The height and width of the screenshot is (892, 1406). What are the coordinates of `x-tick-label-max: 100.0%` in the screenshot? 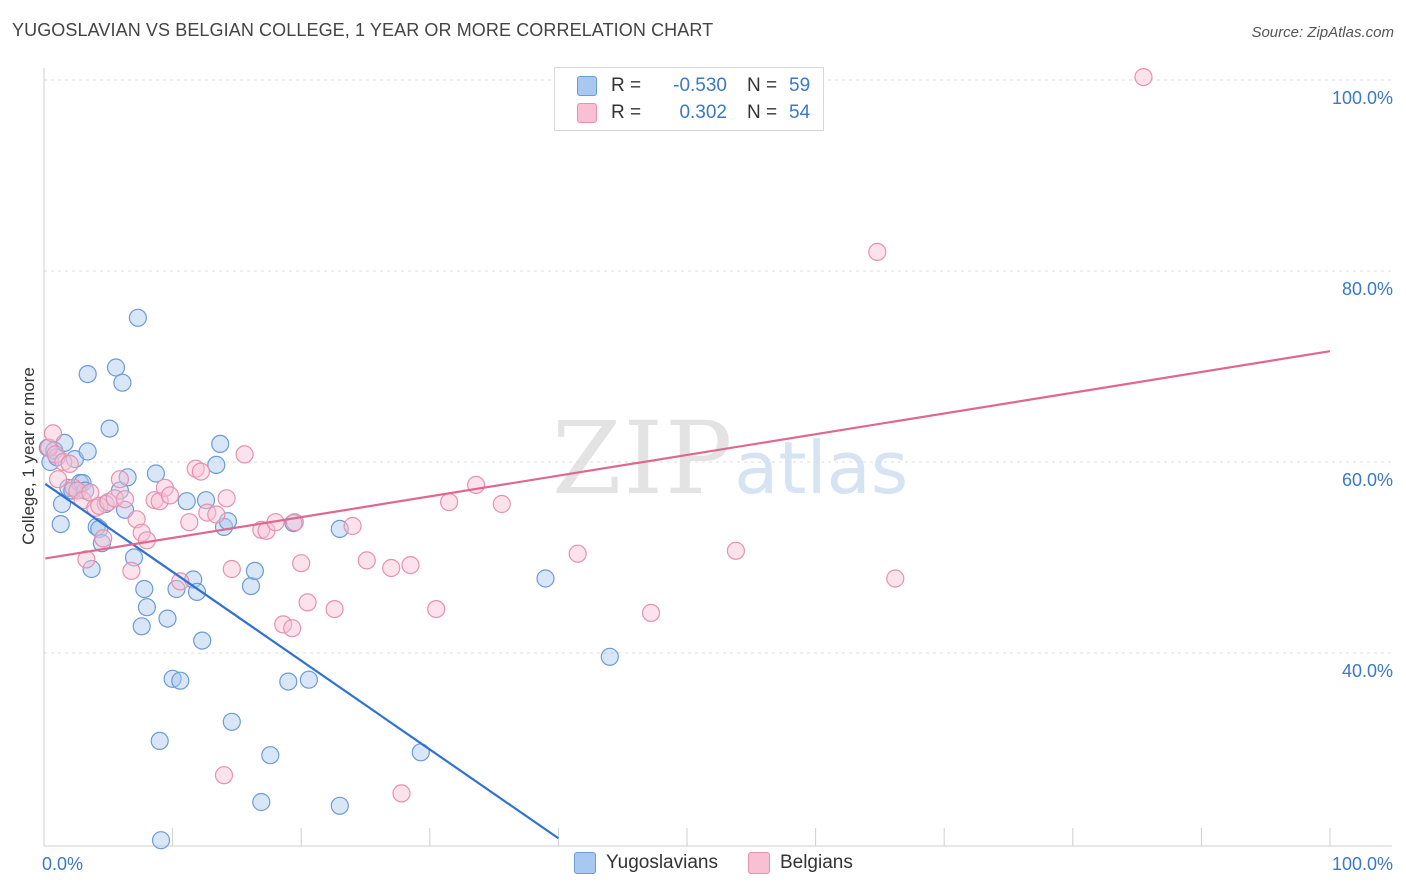 It's located at (1362, 864).